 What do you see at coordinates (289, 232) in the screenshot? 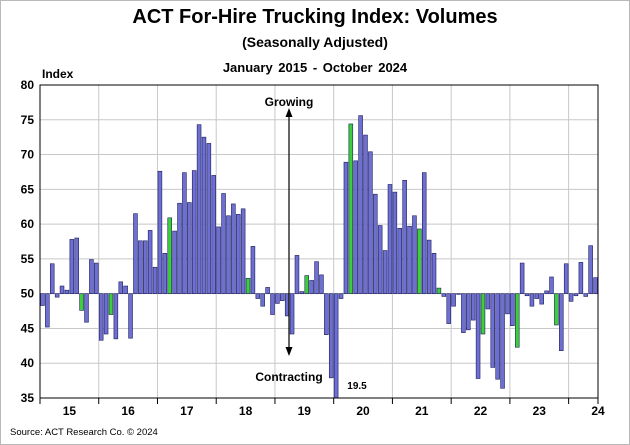
I see `growth-arrow` at bounding box center [289, 232].